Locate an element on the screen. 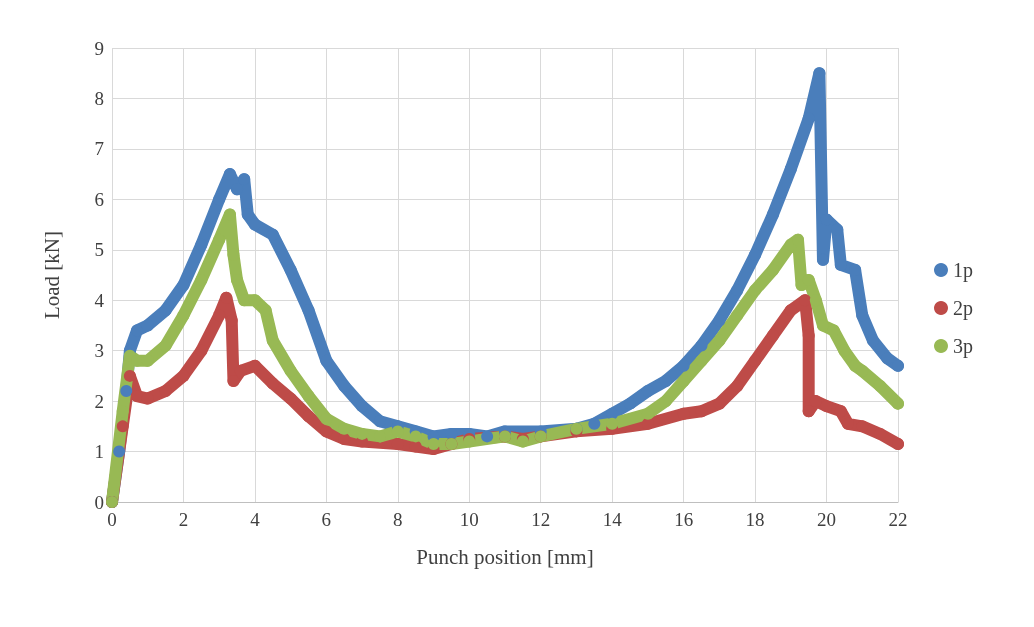 This screenshot has width=1034, height=627. x-tick-label: 6 is located at coordinates (326, 519).